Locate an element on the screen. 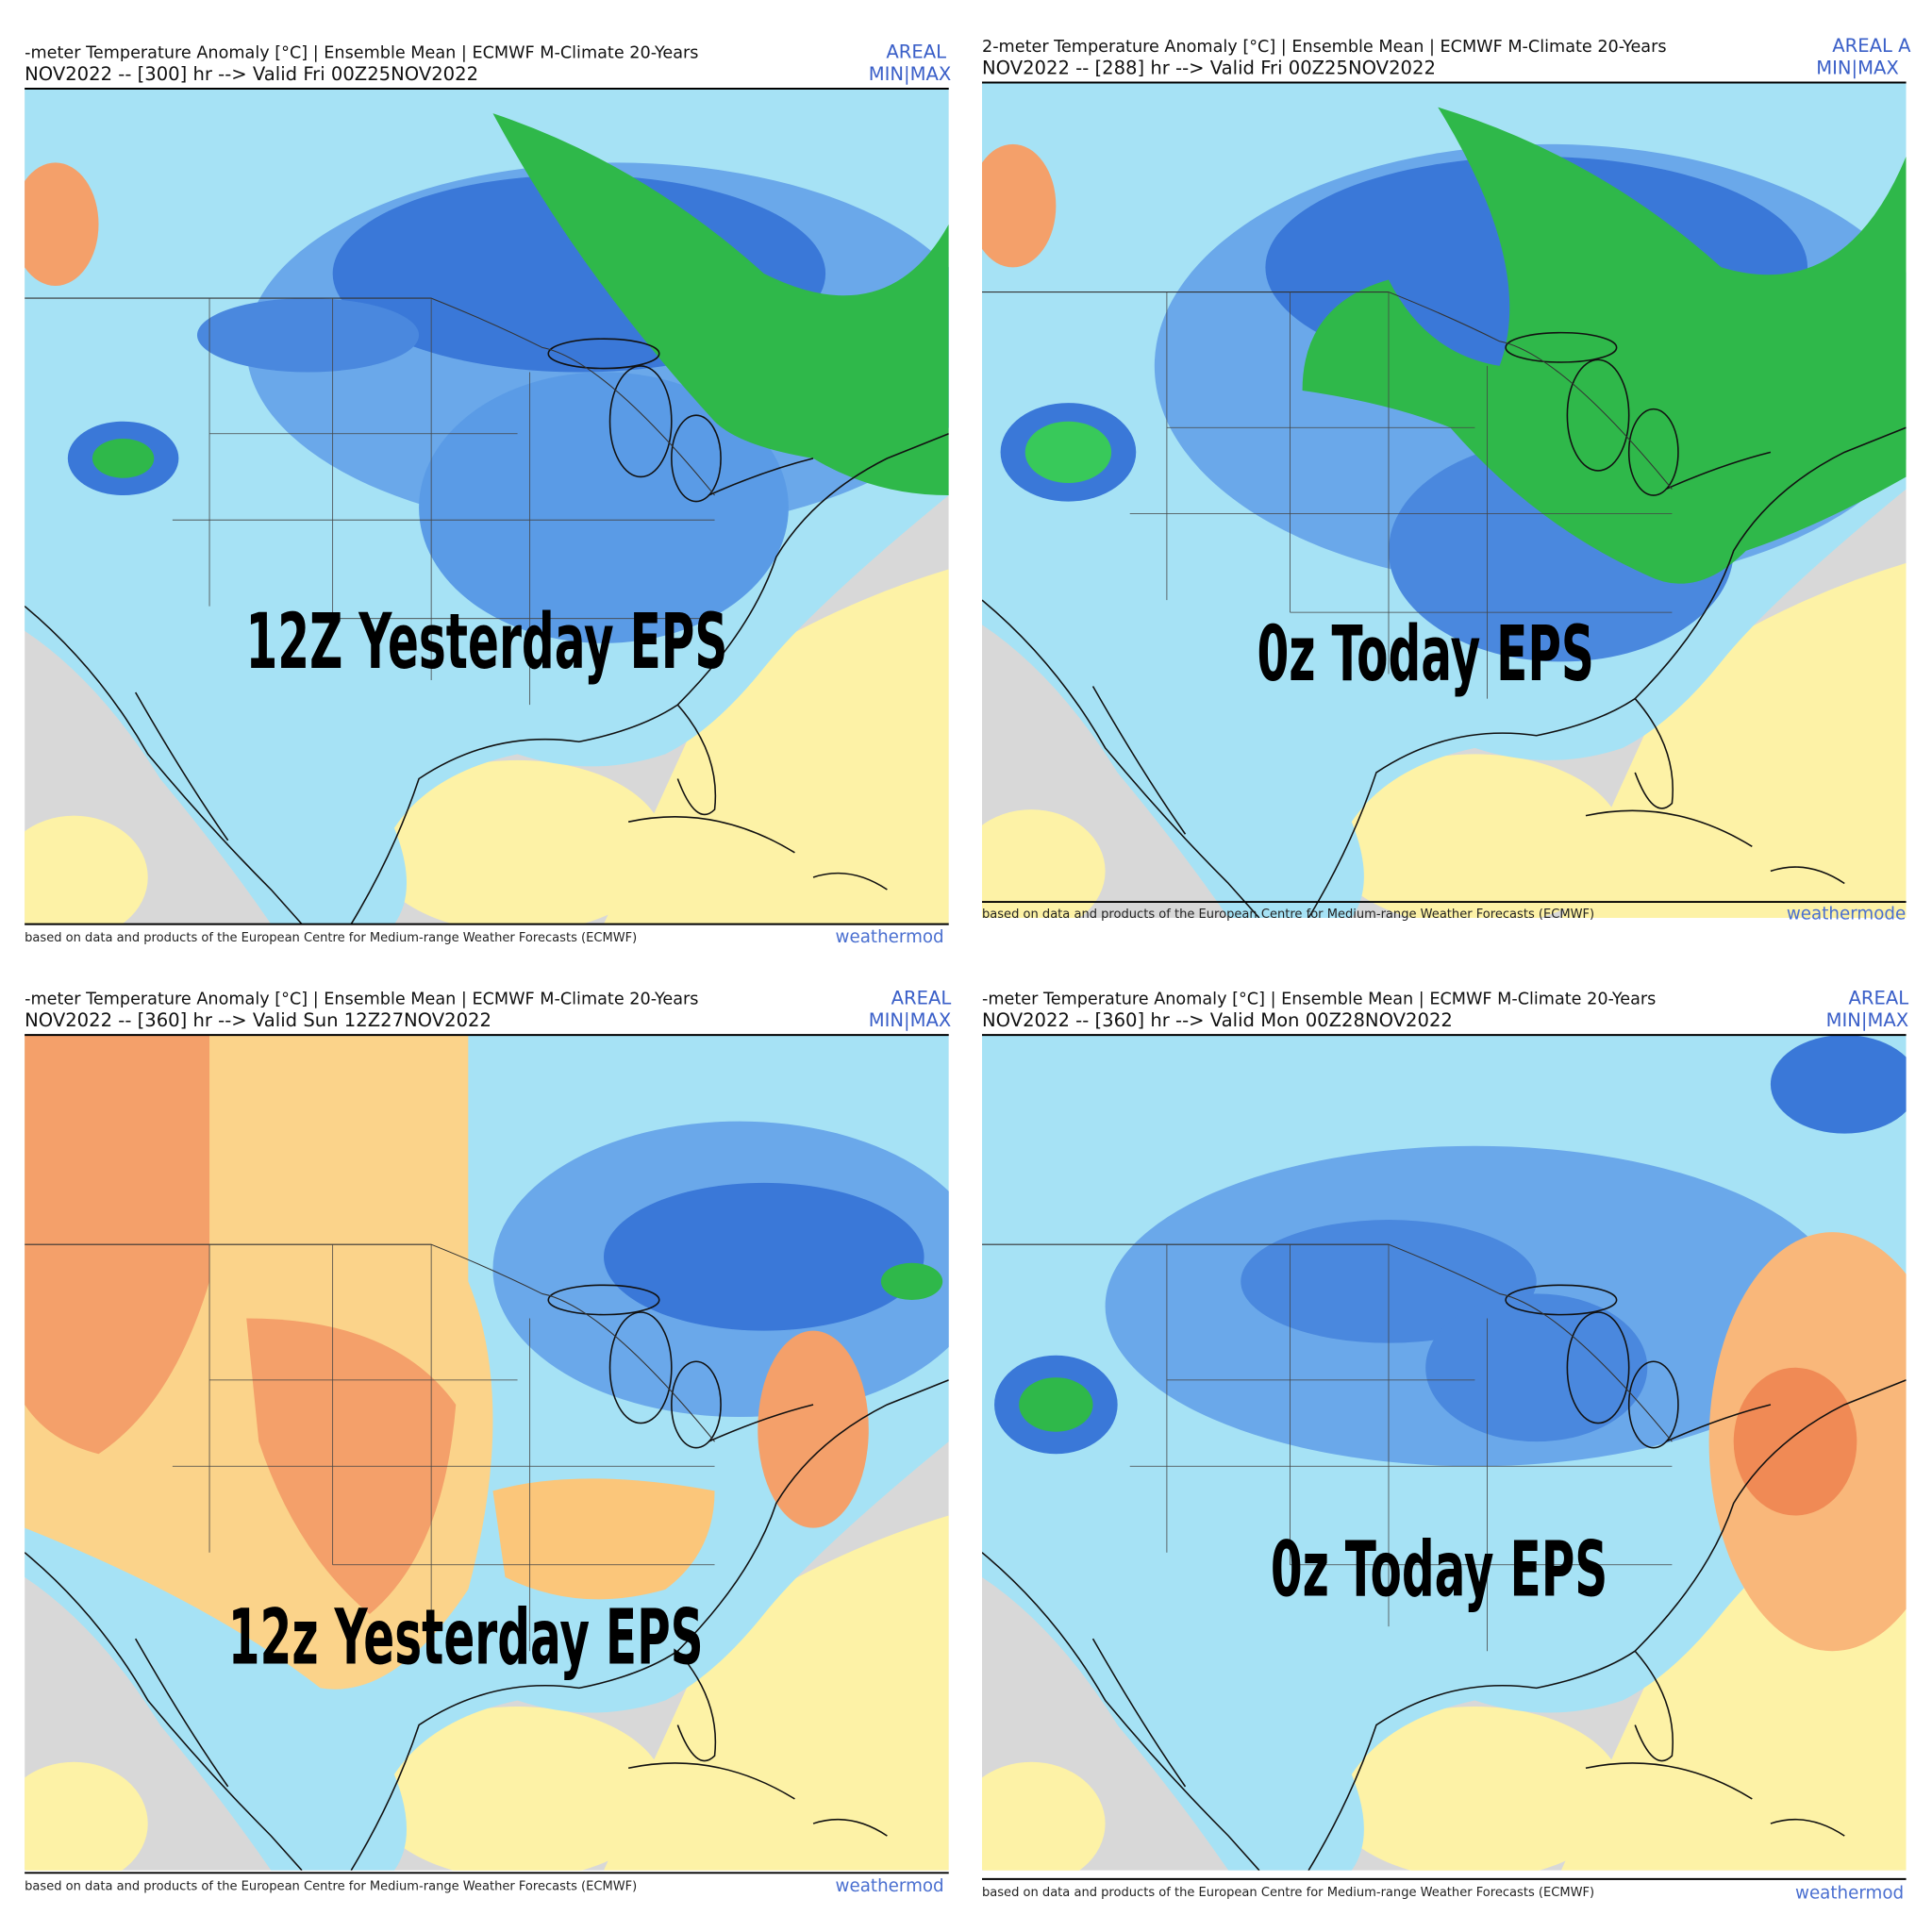 This screenshot has width=1932, height=1932. areal: AREAL A is located at coordinates (1871, 46).